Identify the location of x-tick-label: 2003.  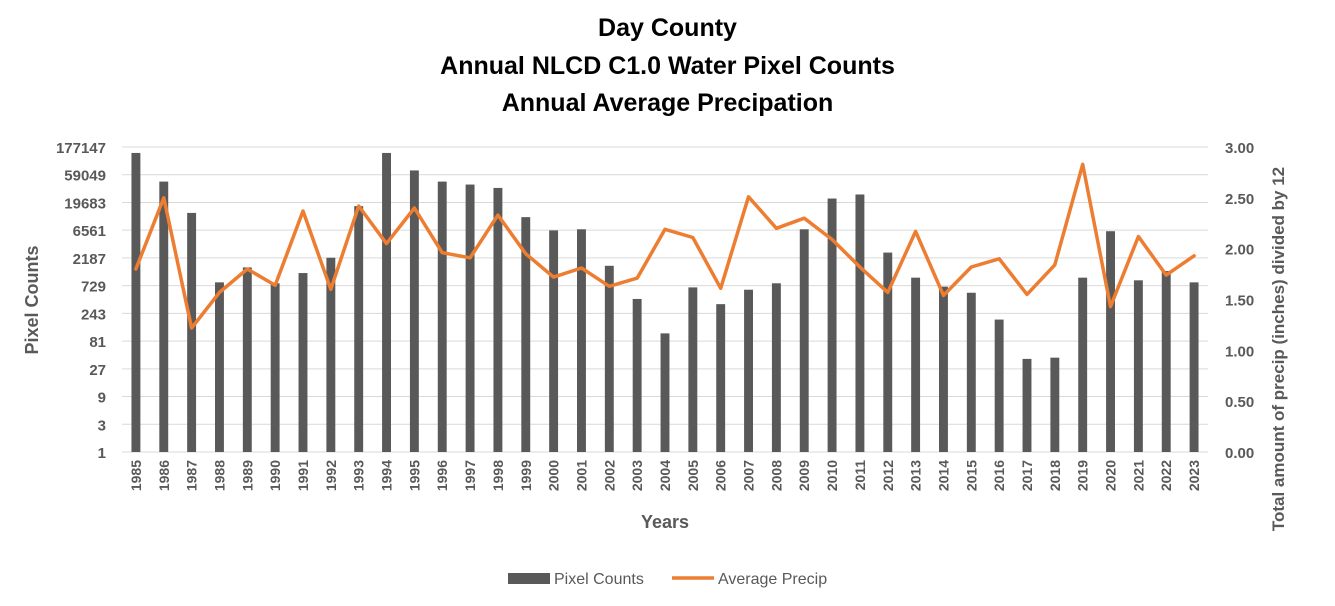
(637, 475).